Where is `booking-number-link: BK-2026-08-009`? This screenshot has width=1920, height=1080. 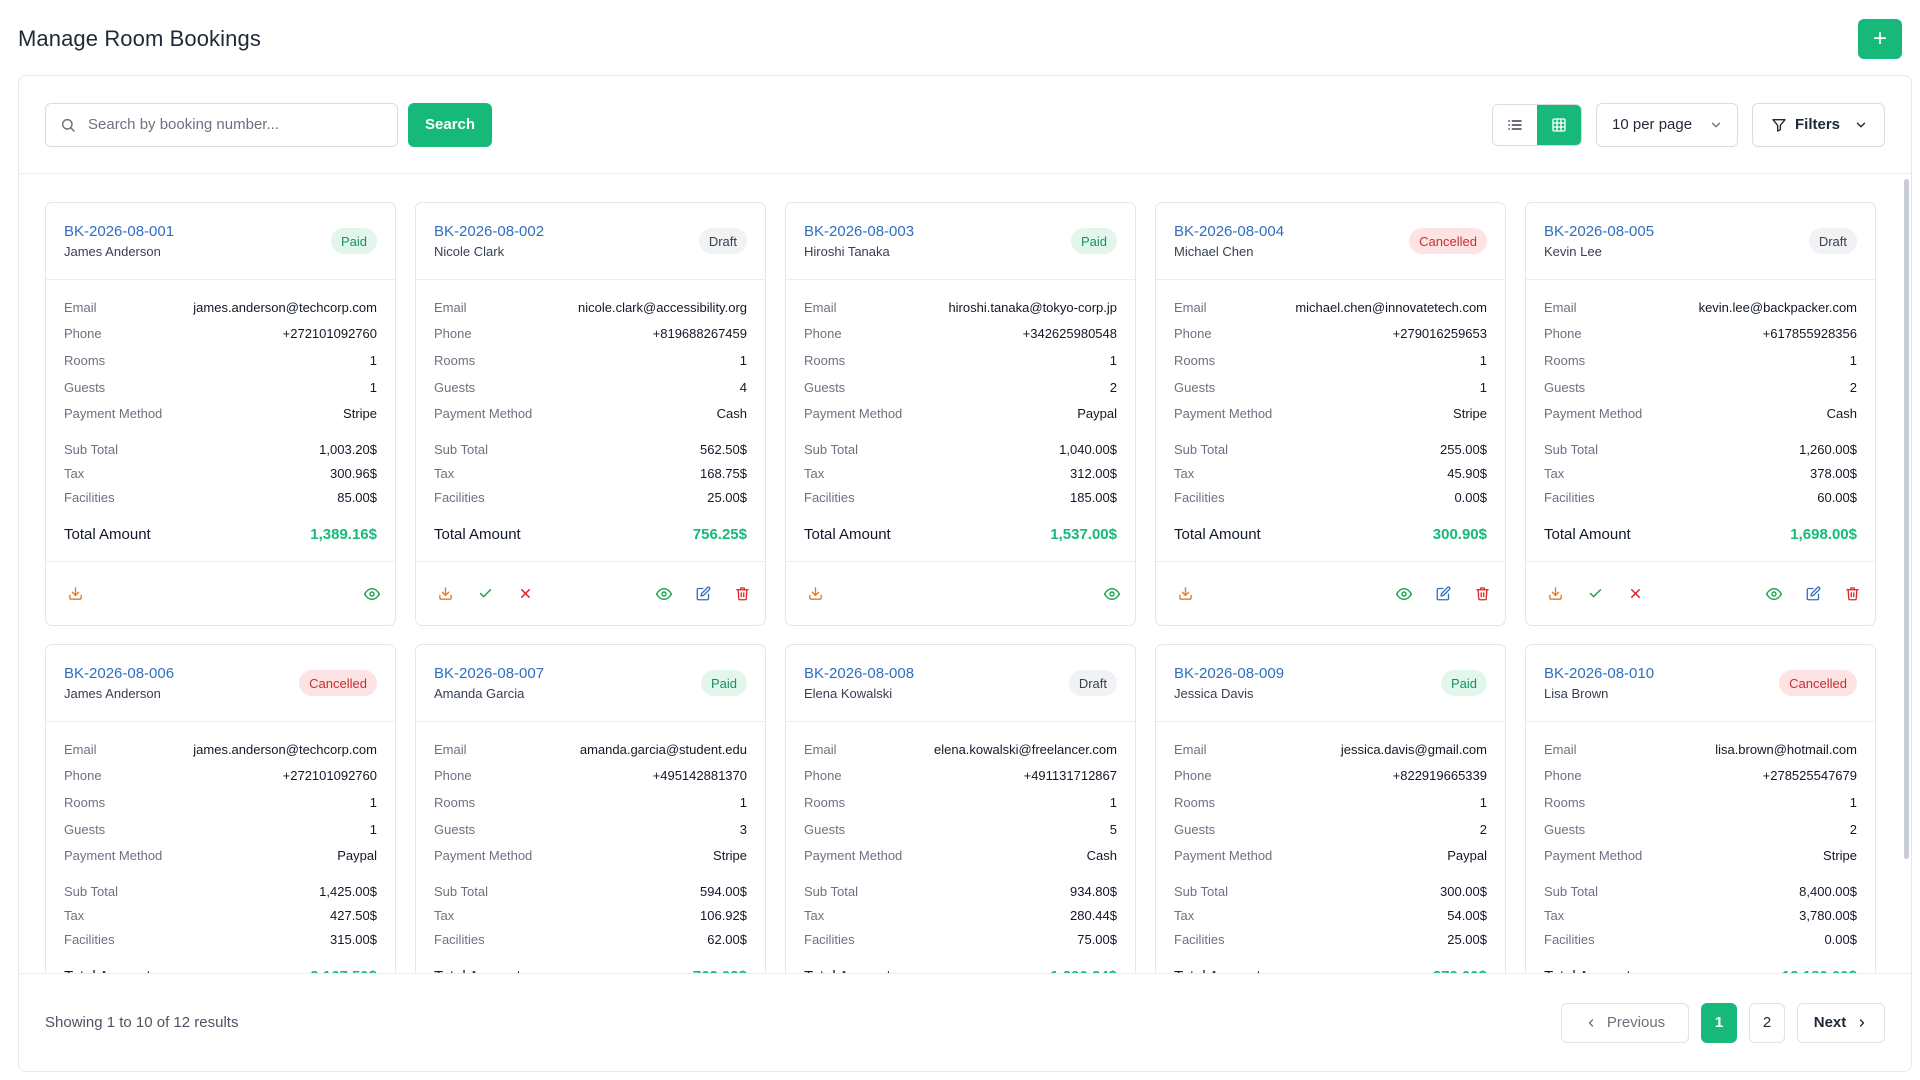 booking-number-link: BK-2026-08-009 is located at coordinates (1229, 673).